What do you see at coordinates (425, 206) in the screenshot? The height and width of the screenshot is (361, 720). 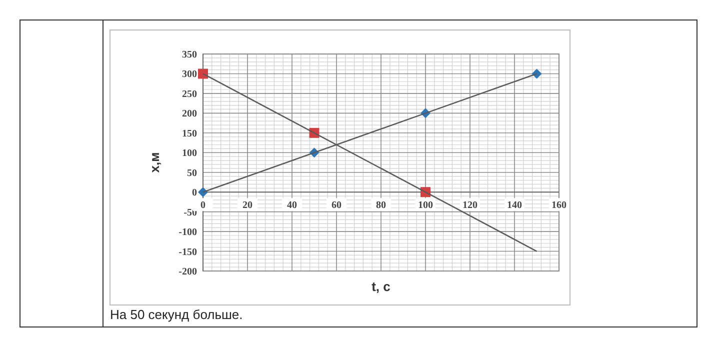 I see `x-tick-label: 100` at bounding box center [425, 206].